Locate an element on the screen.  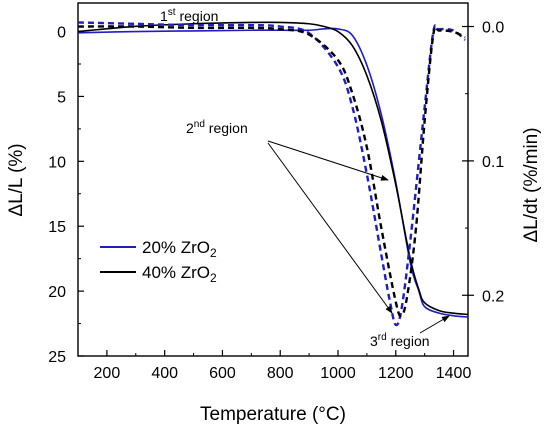
y-axis-title-right: ΔL/dt (%/min) is located at coordinates (531, 184).